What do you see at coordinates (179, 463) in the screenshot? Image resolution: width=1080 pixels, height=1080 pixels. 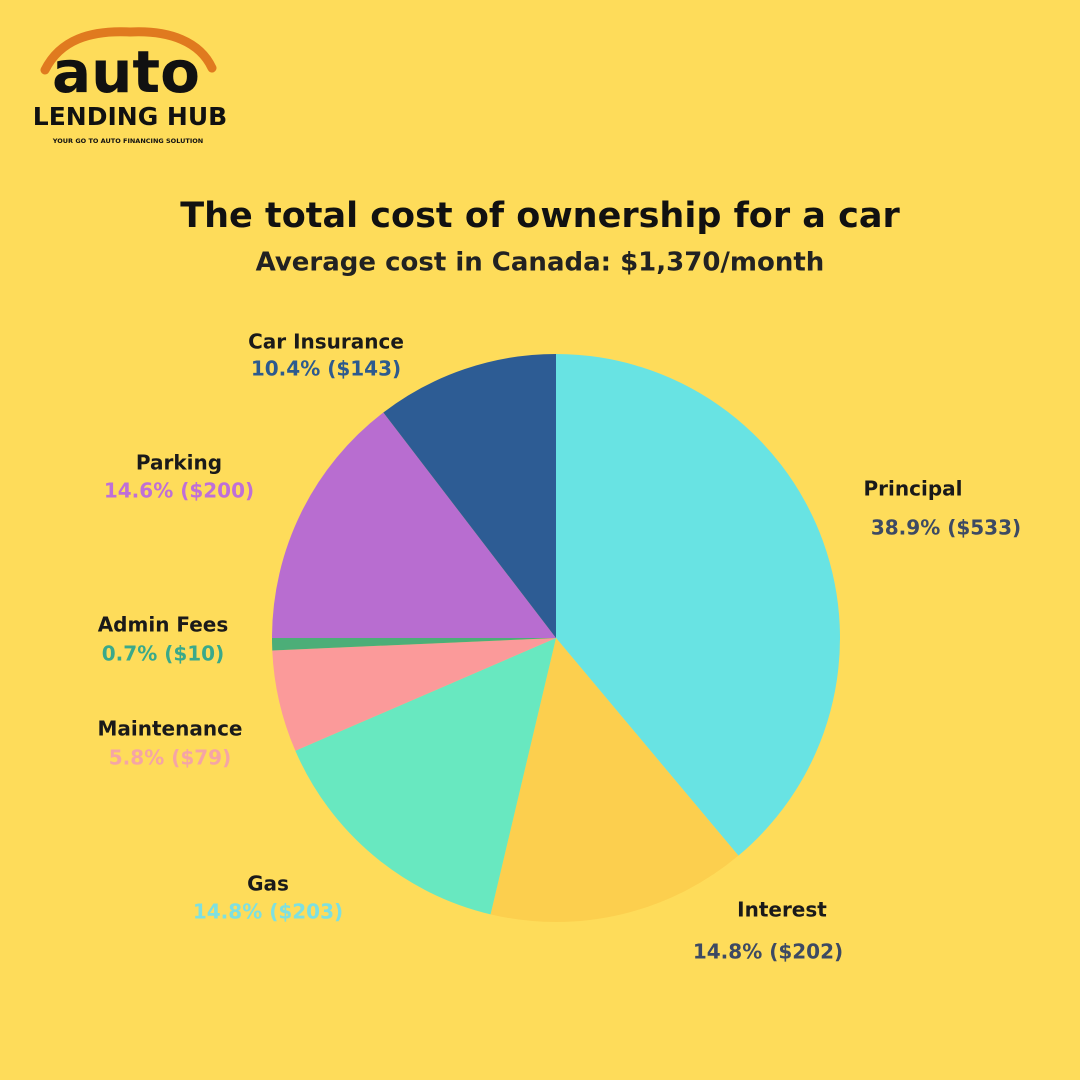 I see `slice-label: Parking` at bounding box center [179, 463].